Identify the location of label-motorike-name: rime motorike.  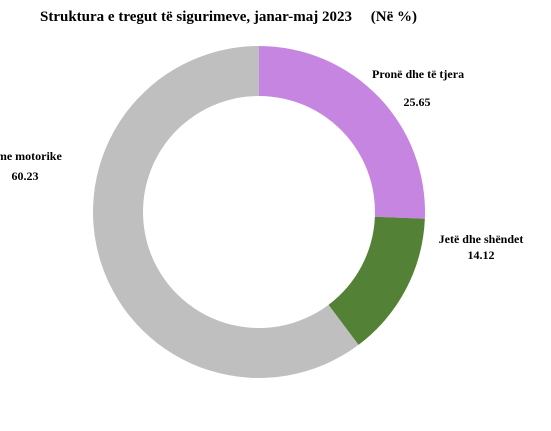
(31, 156).